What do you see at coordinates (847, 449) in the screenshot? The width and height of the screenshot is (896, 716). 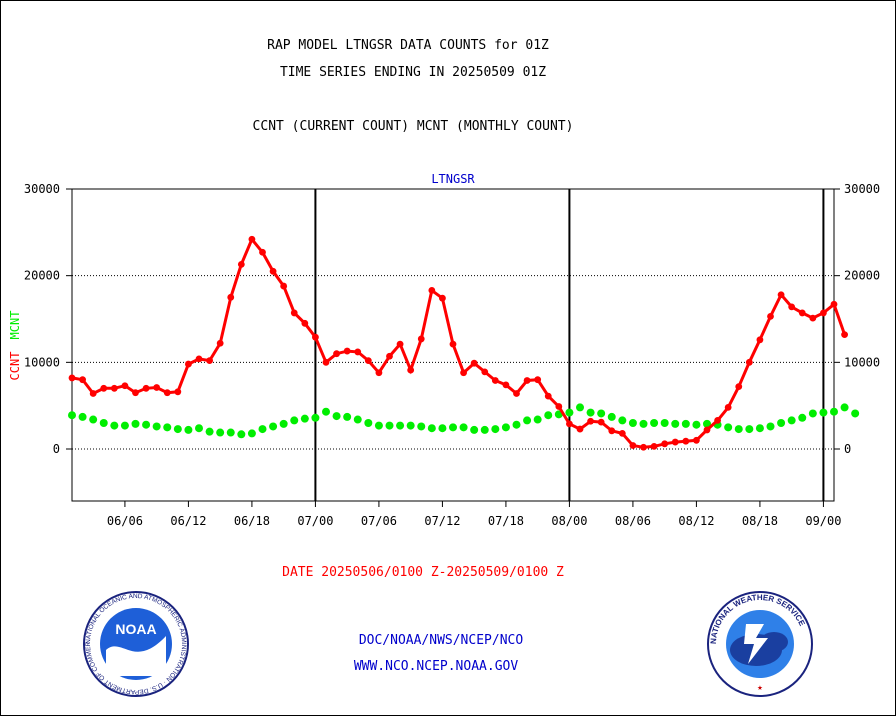 I see `y-tick-label-right: 0` at bounding box center [847, 449].